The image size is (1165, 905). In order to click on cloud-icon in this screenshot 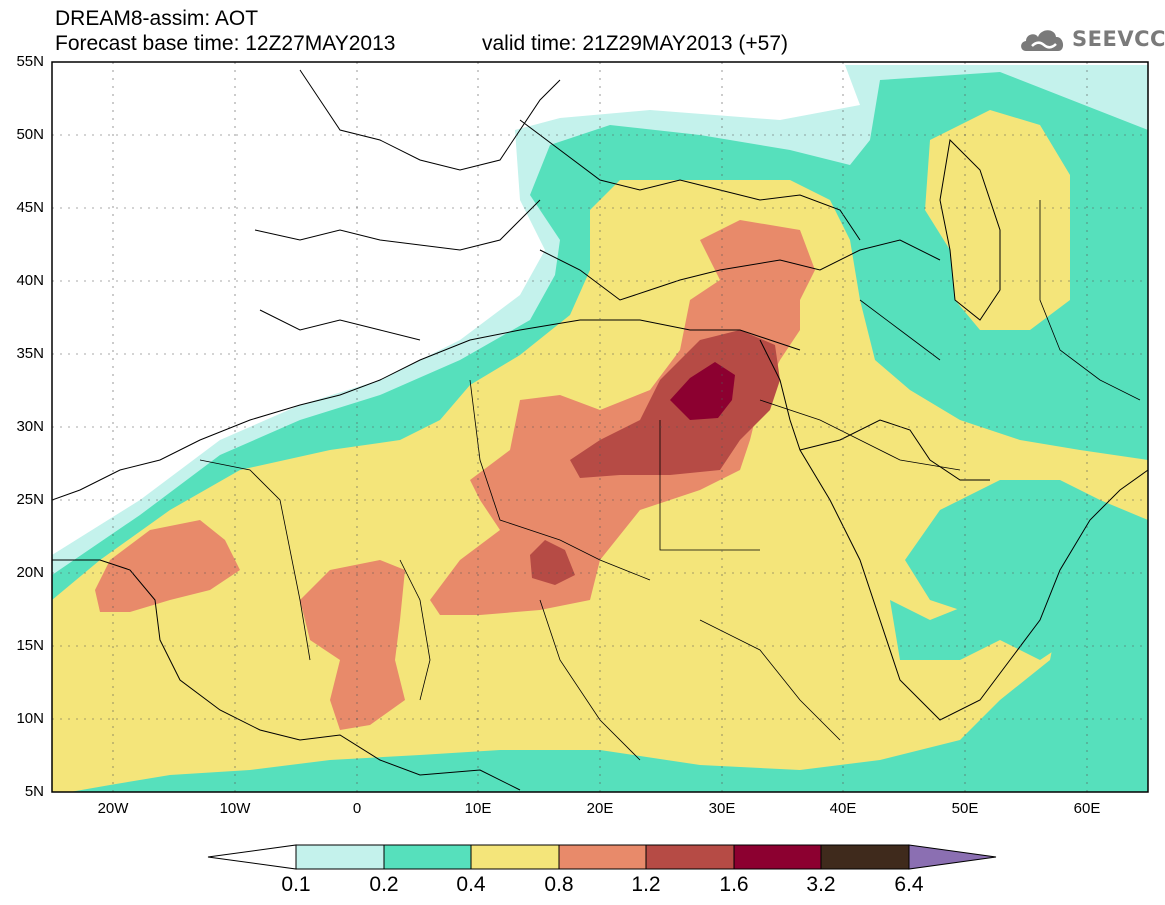, I will do `click(1042, 40)`.